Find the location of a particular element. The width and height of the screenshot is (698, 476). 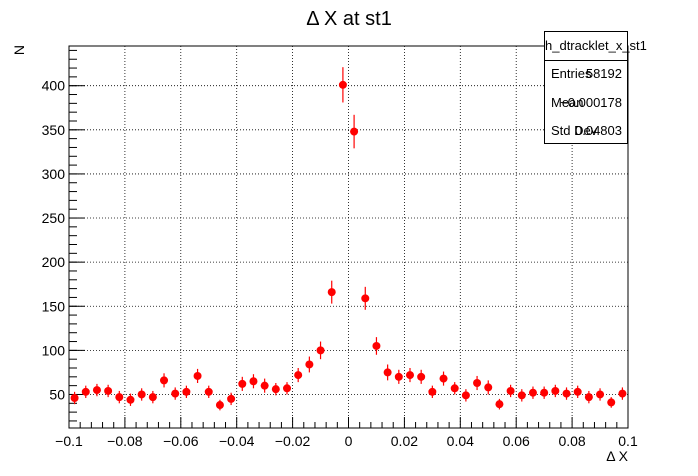

y-tick-label: 100 is located at coordinates (54, 350).